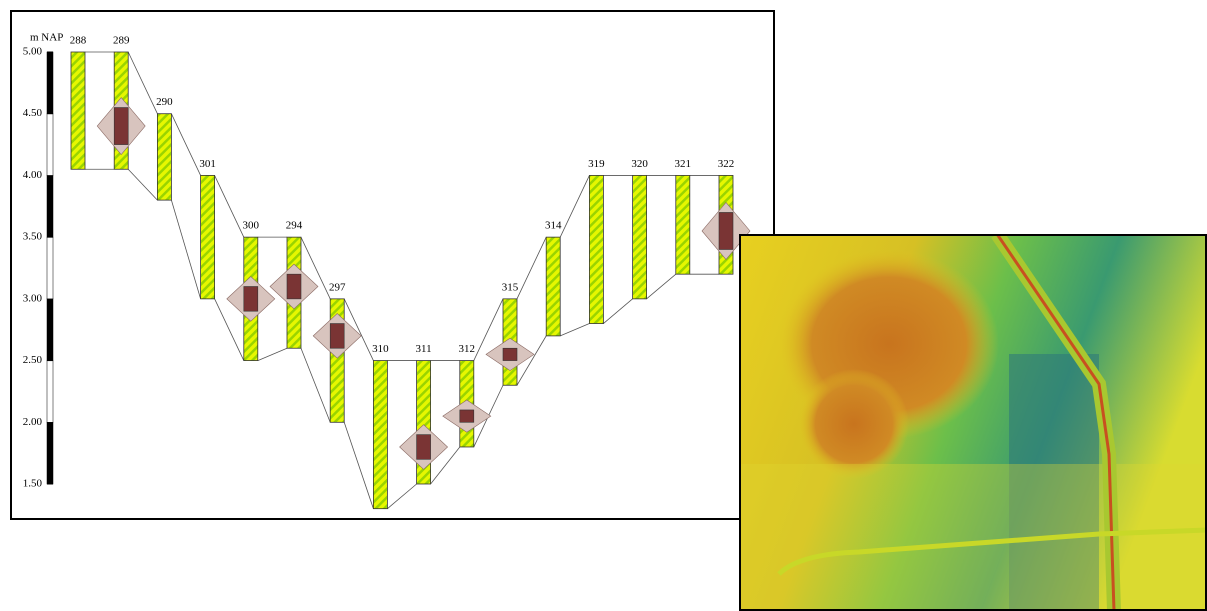 The height and width of the screenshot is (611, 1207). What do you see at coordinates (121, 41) in the screenshot?
I see `borehole-label: 289` at bounding box center [121, 41].